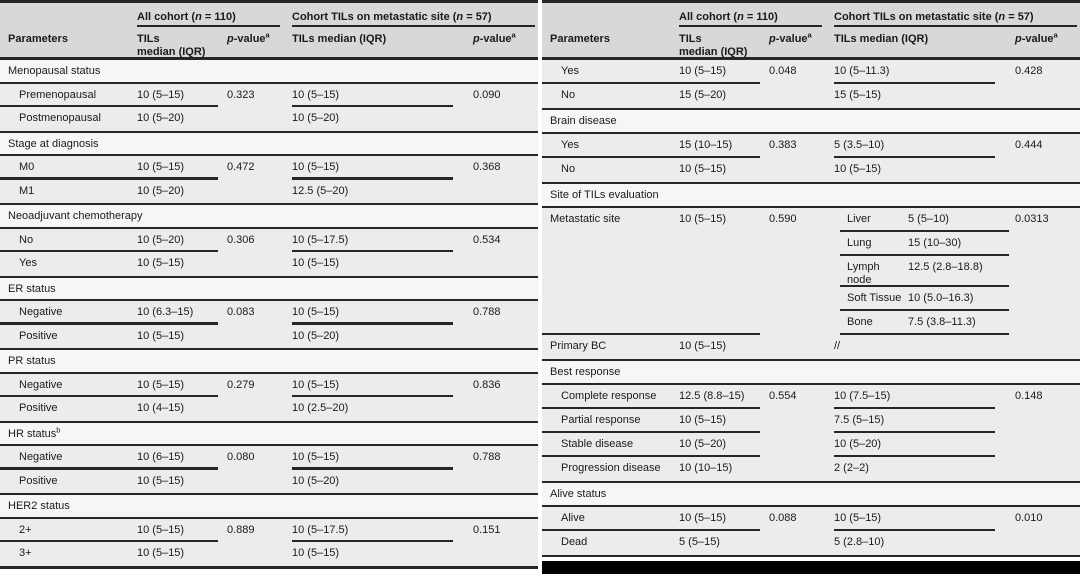 Image resolution: width=1080 pixels, height=574 pixels. Describe the element at coordinates (1032, 219) in the screenshot. I see `pvalue-cell: 0.0313` at that location.